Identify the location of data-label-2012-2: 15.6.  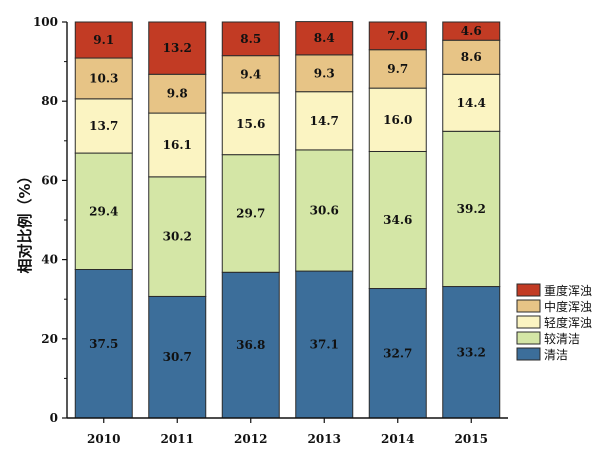
(250, 124).